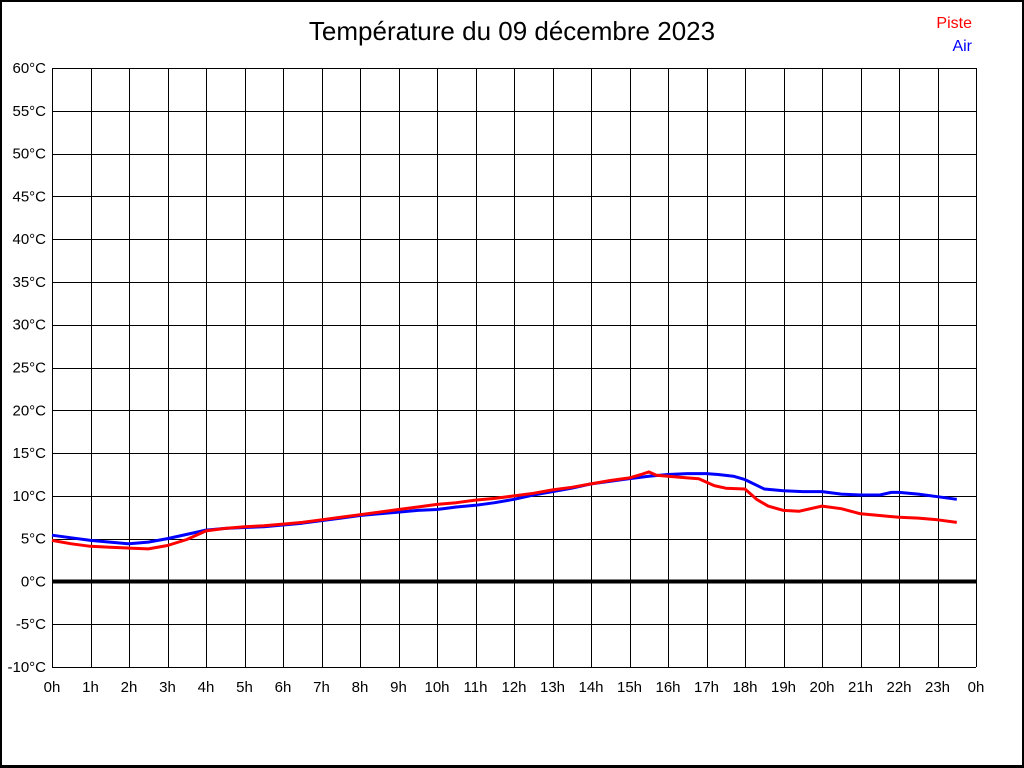 This screenshot has width=1024, height=768. What do you see at coordinates (29, 325) in the screenshot?
I see `y-tick-label: 30°C` at bounding box center [29, 325].